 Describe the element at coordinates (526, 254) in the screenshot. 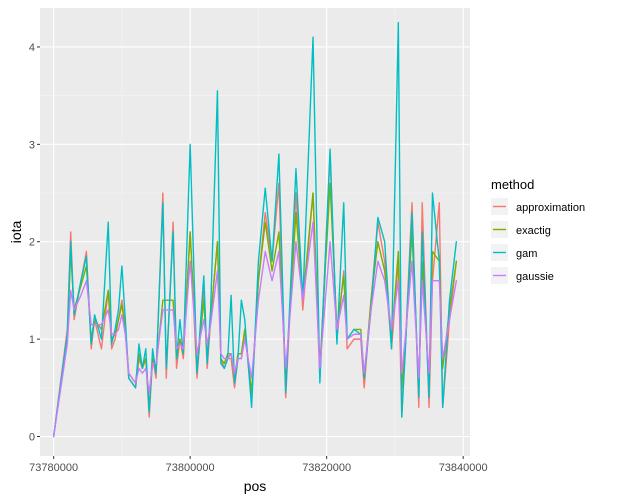

I see `legend-label-gam: gam` at that location.